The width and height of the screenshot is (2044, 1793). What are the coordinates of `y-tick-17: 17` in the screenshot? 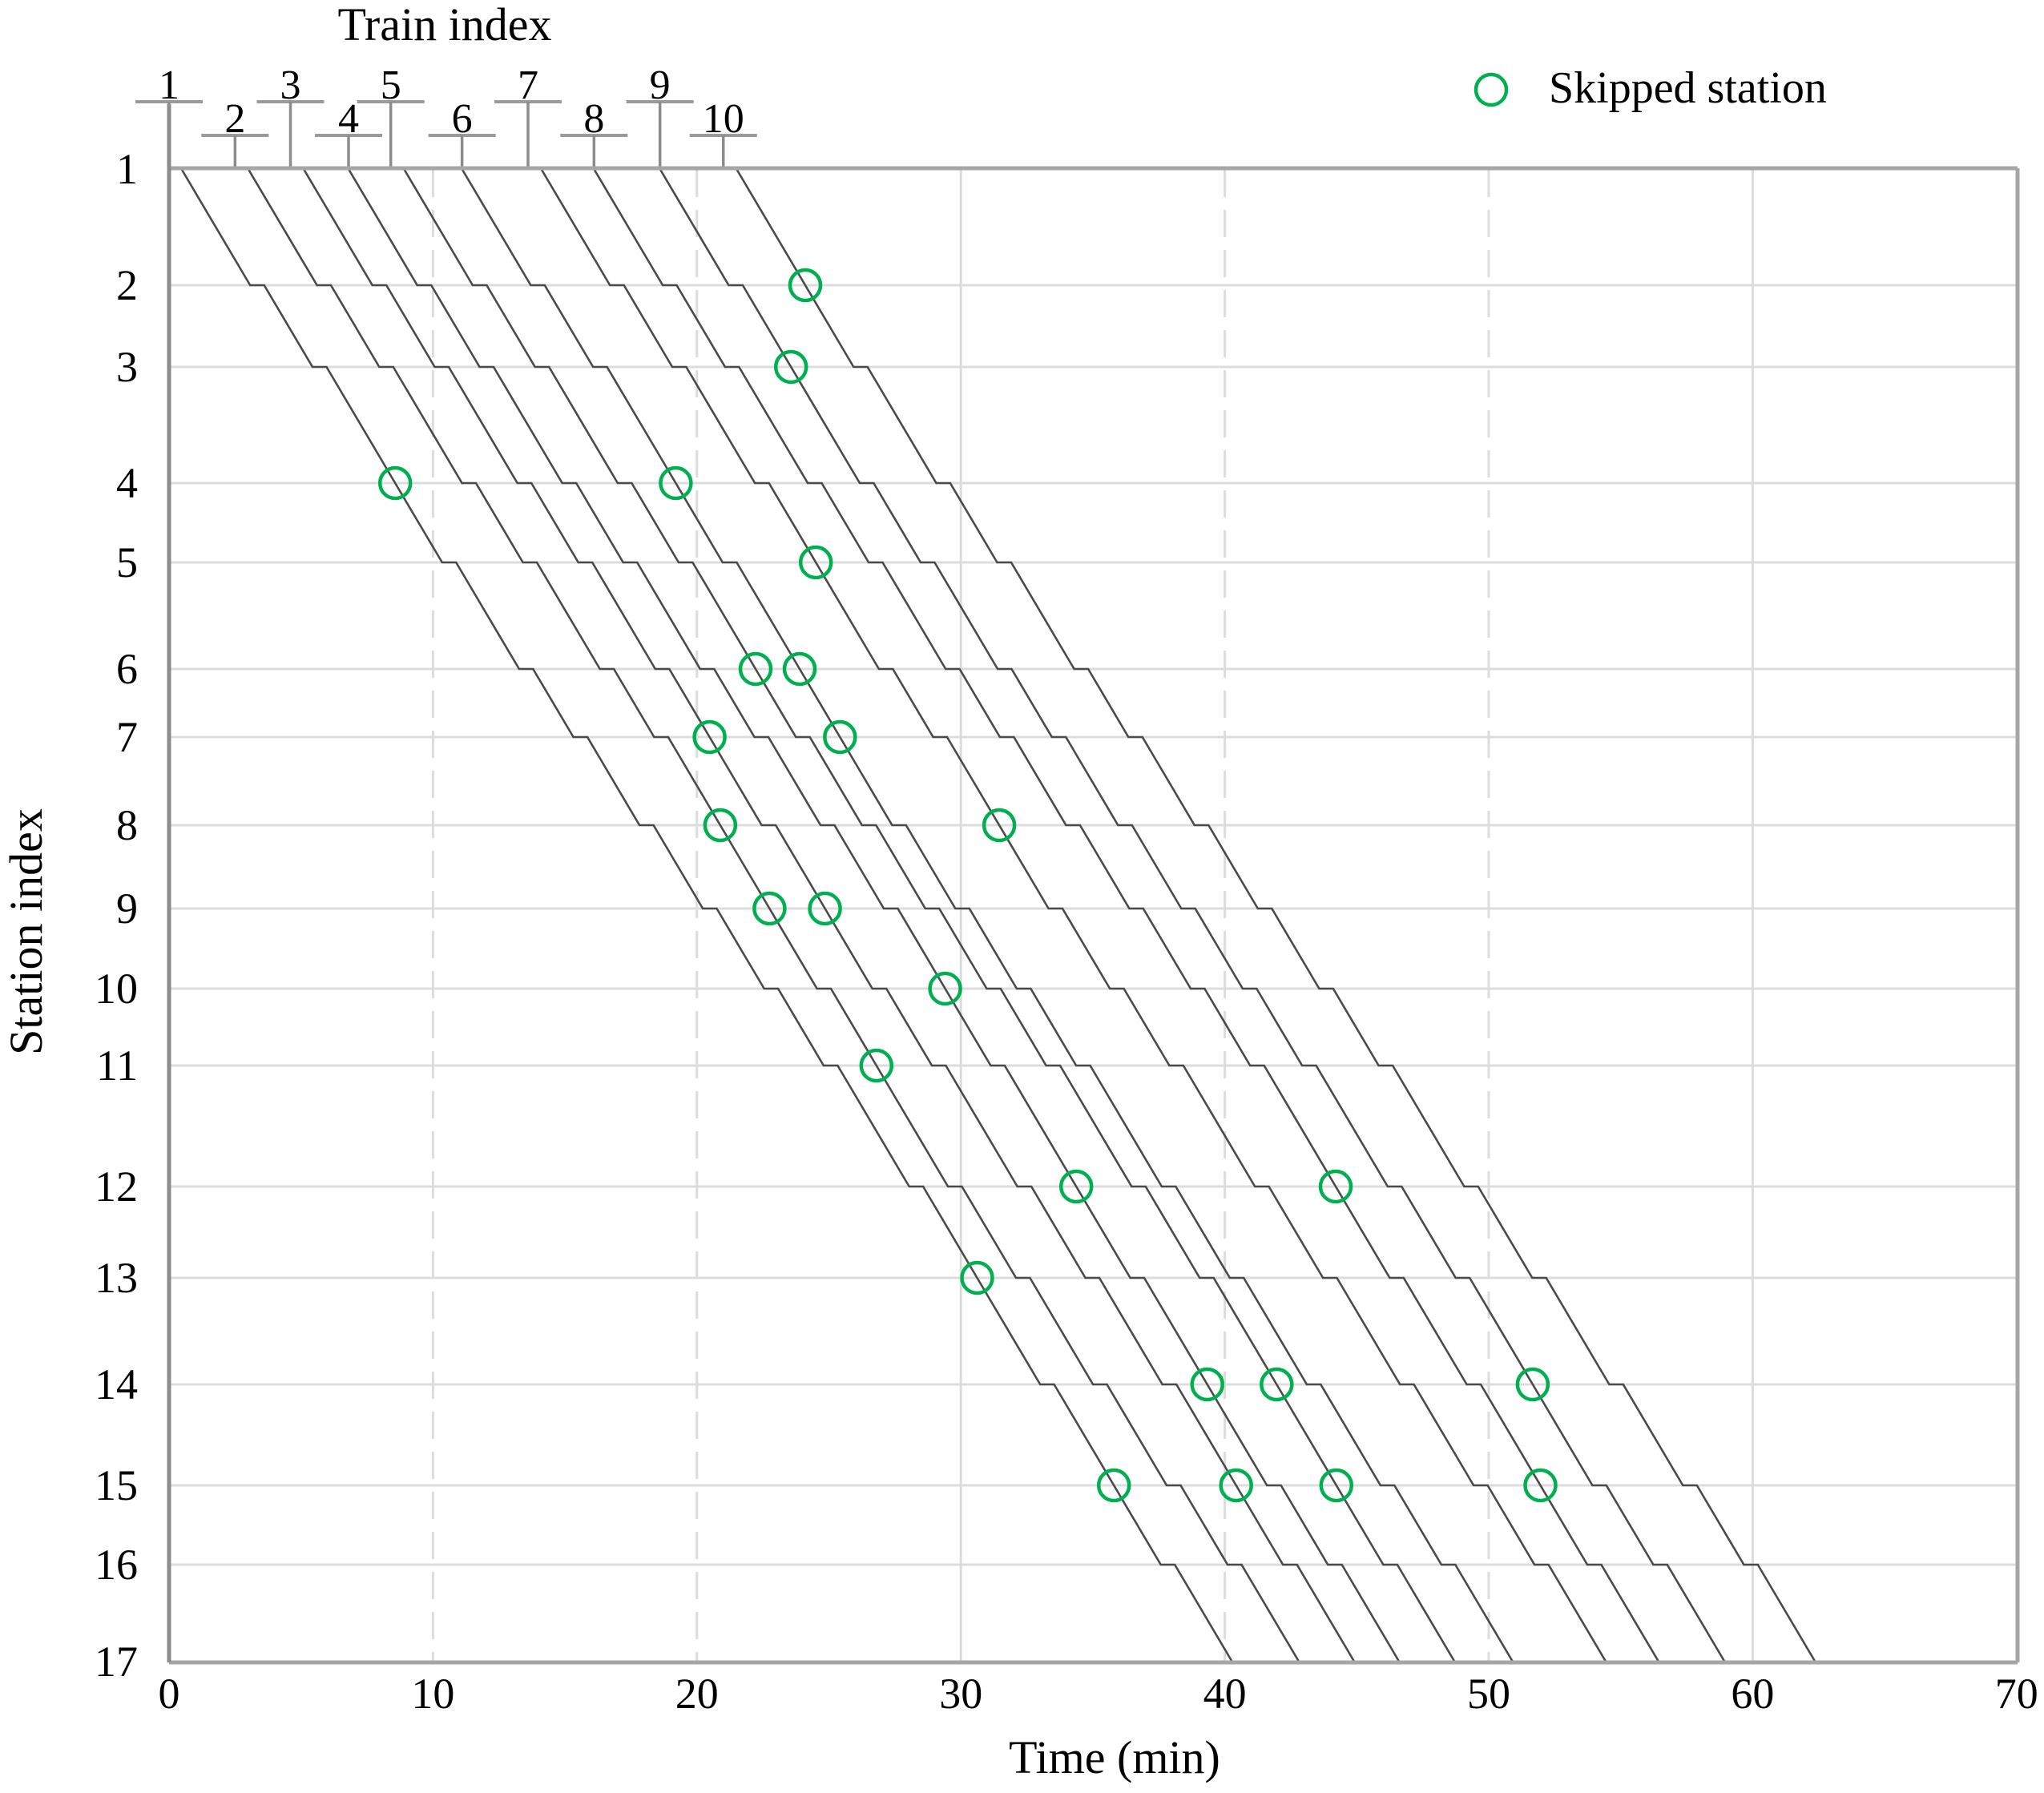 It's located at (117, 1662).